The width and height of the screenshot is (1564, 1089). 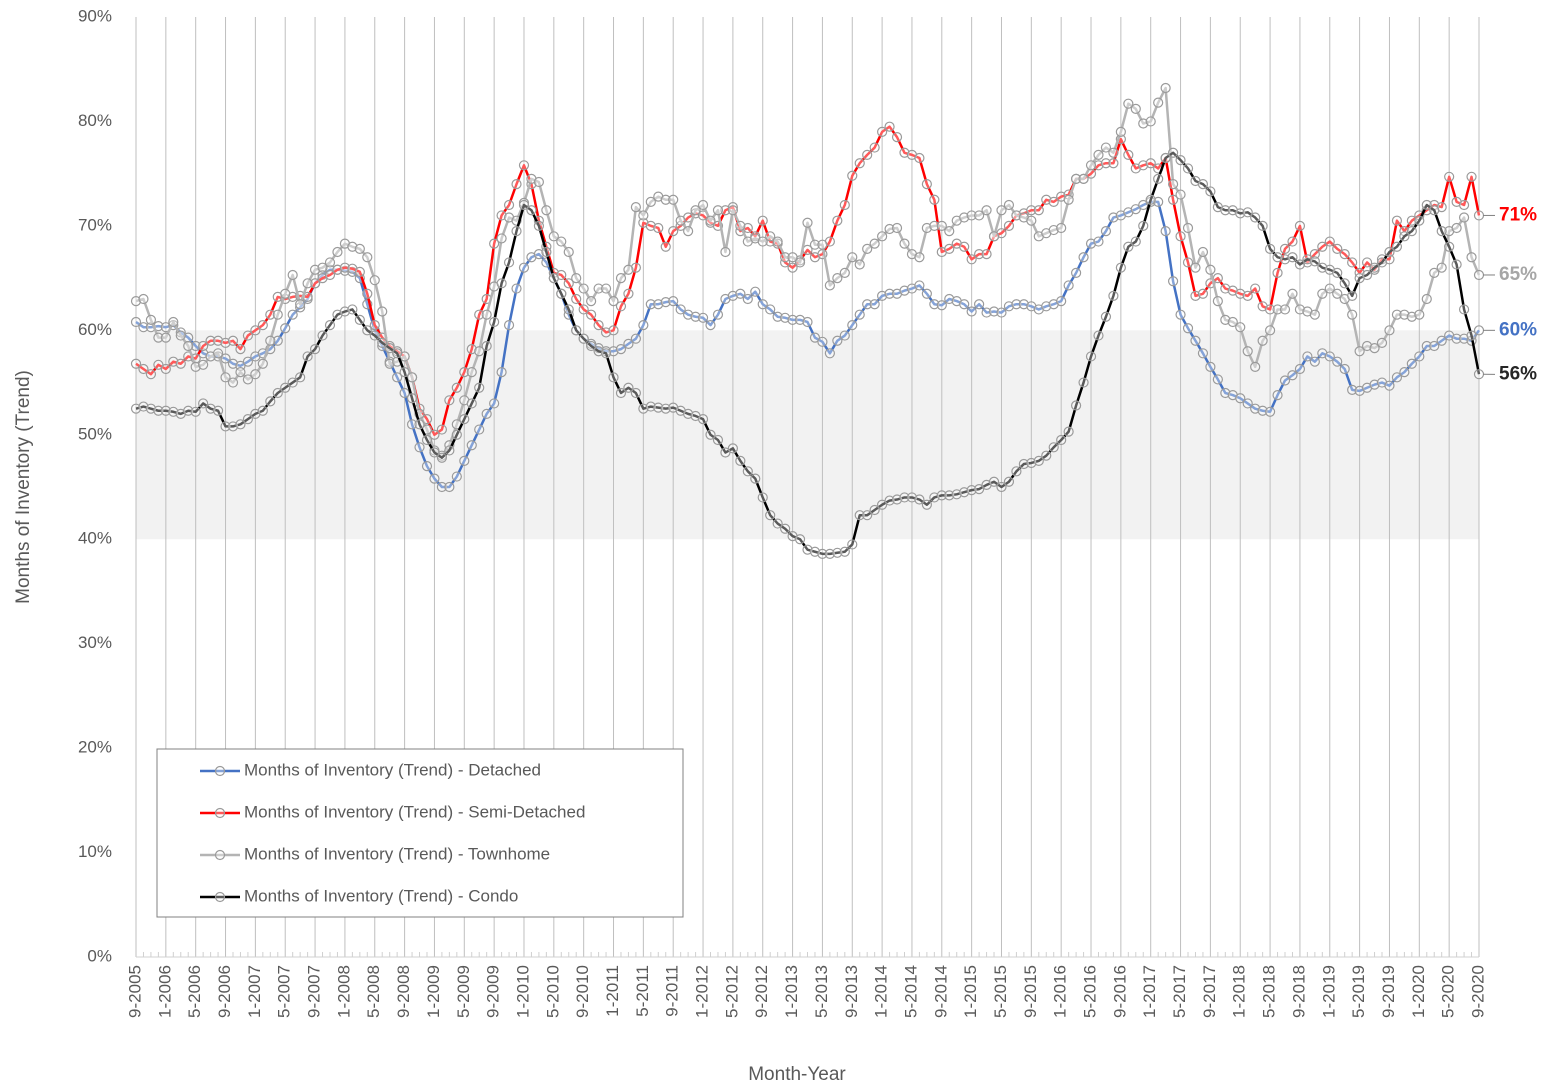 What do you see at coordinates (314, 991) in the screenshot?
I see `x-tick-label: 9-2007` at bounding box center [314, 991].